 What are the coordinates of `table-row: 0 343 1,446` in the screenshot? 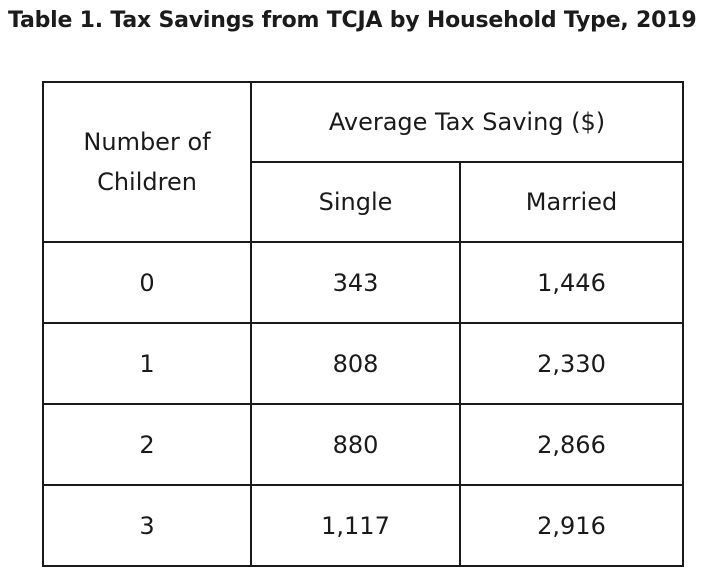 It's located at (363, 282).